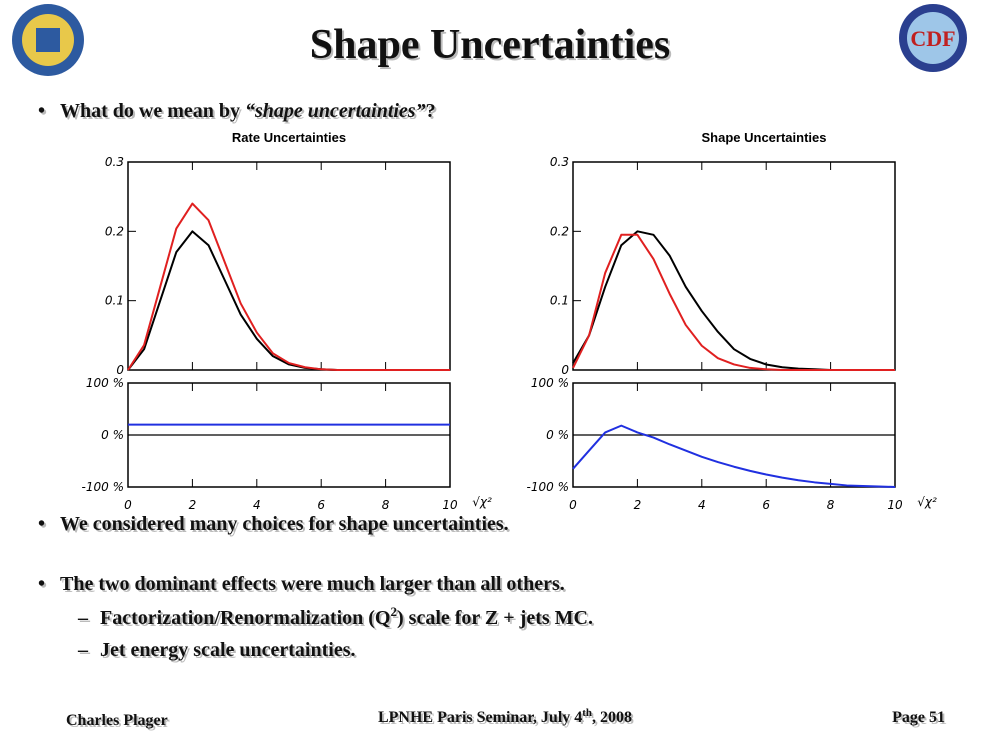  Describe the element at coordinates (117, 720) in the screenshot. I see `footer-left: Charles Plager` at that location.